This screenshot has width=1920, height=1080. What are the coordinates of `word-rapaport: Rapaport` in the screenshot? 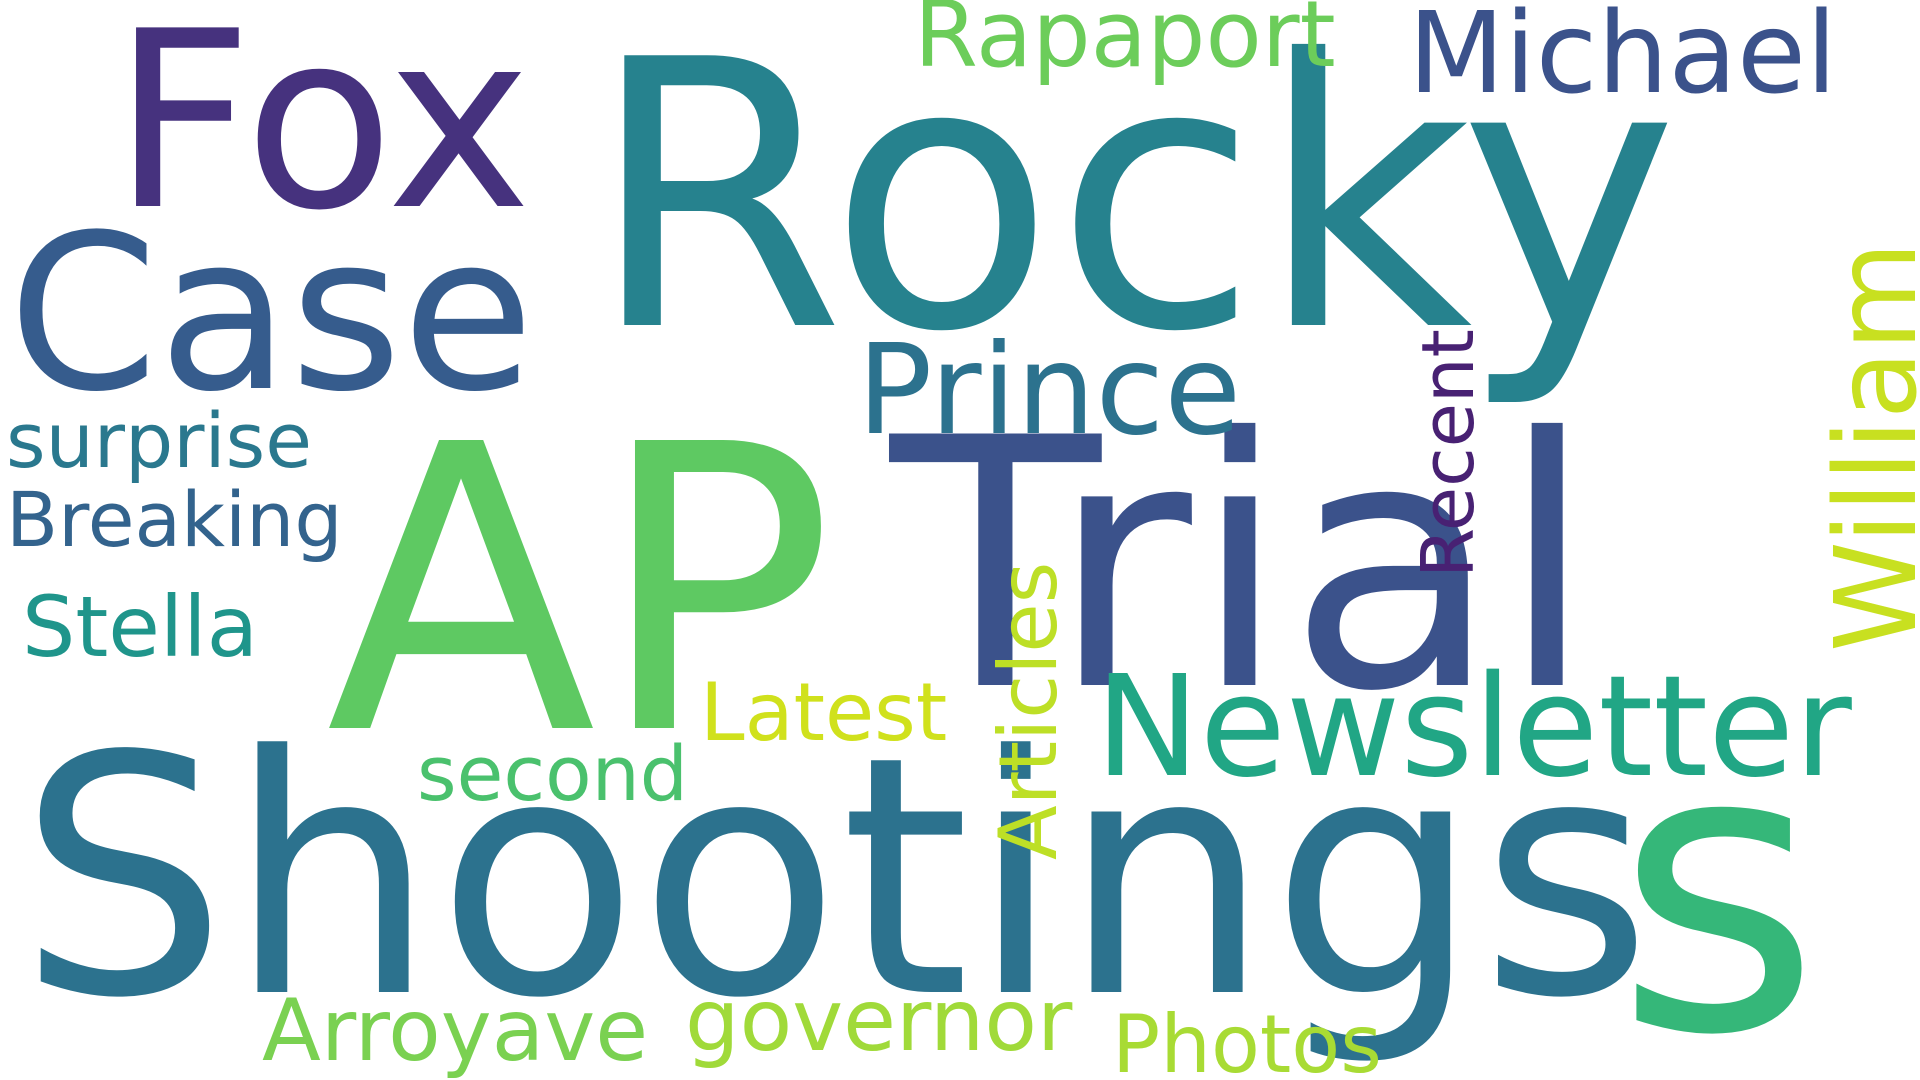 It's located at (1125, 44).